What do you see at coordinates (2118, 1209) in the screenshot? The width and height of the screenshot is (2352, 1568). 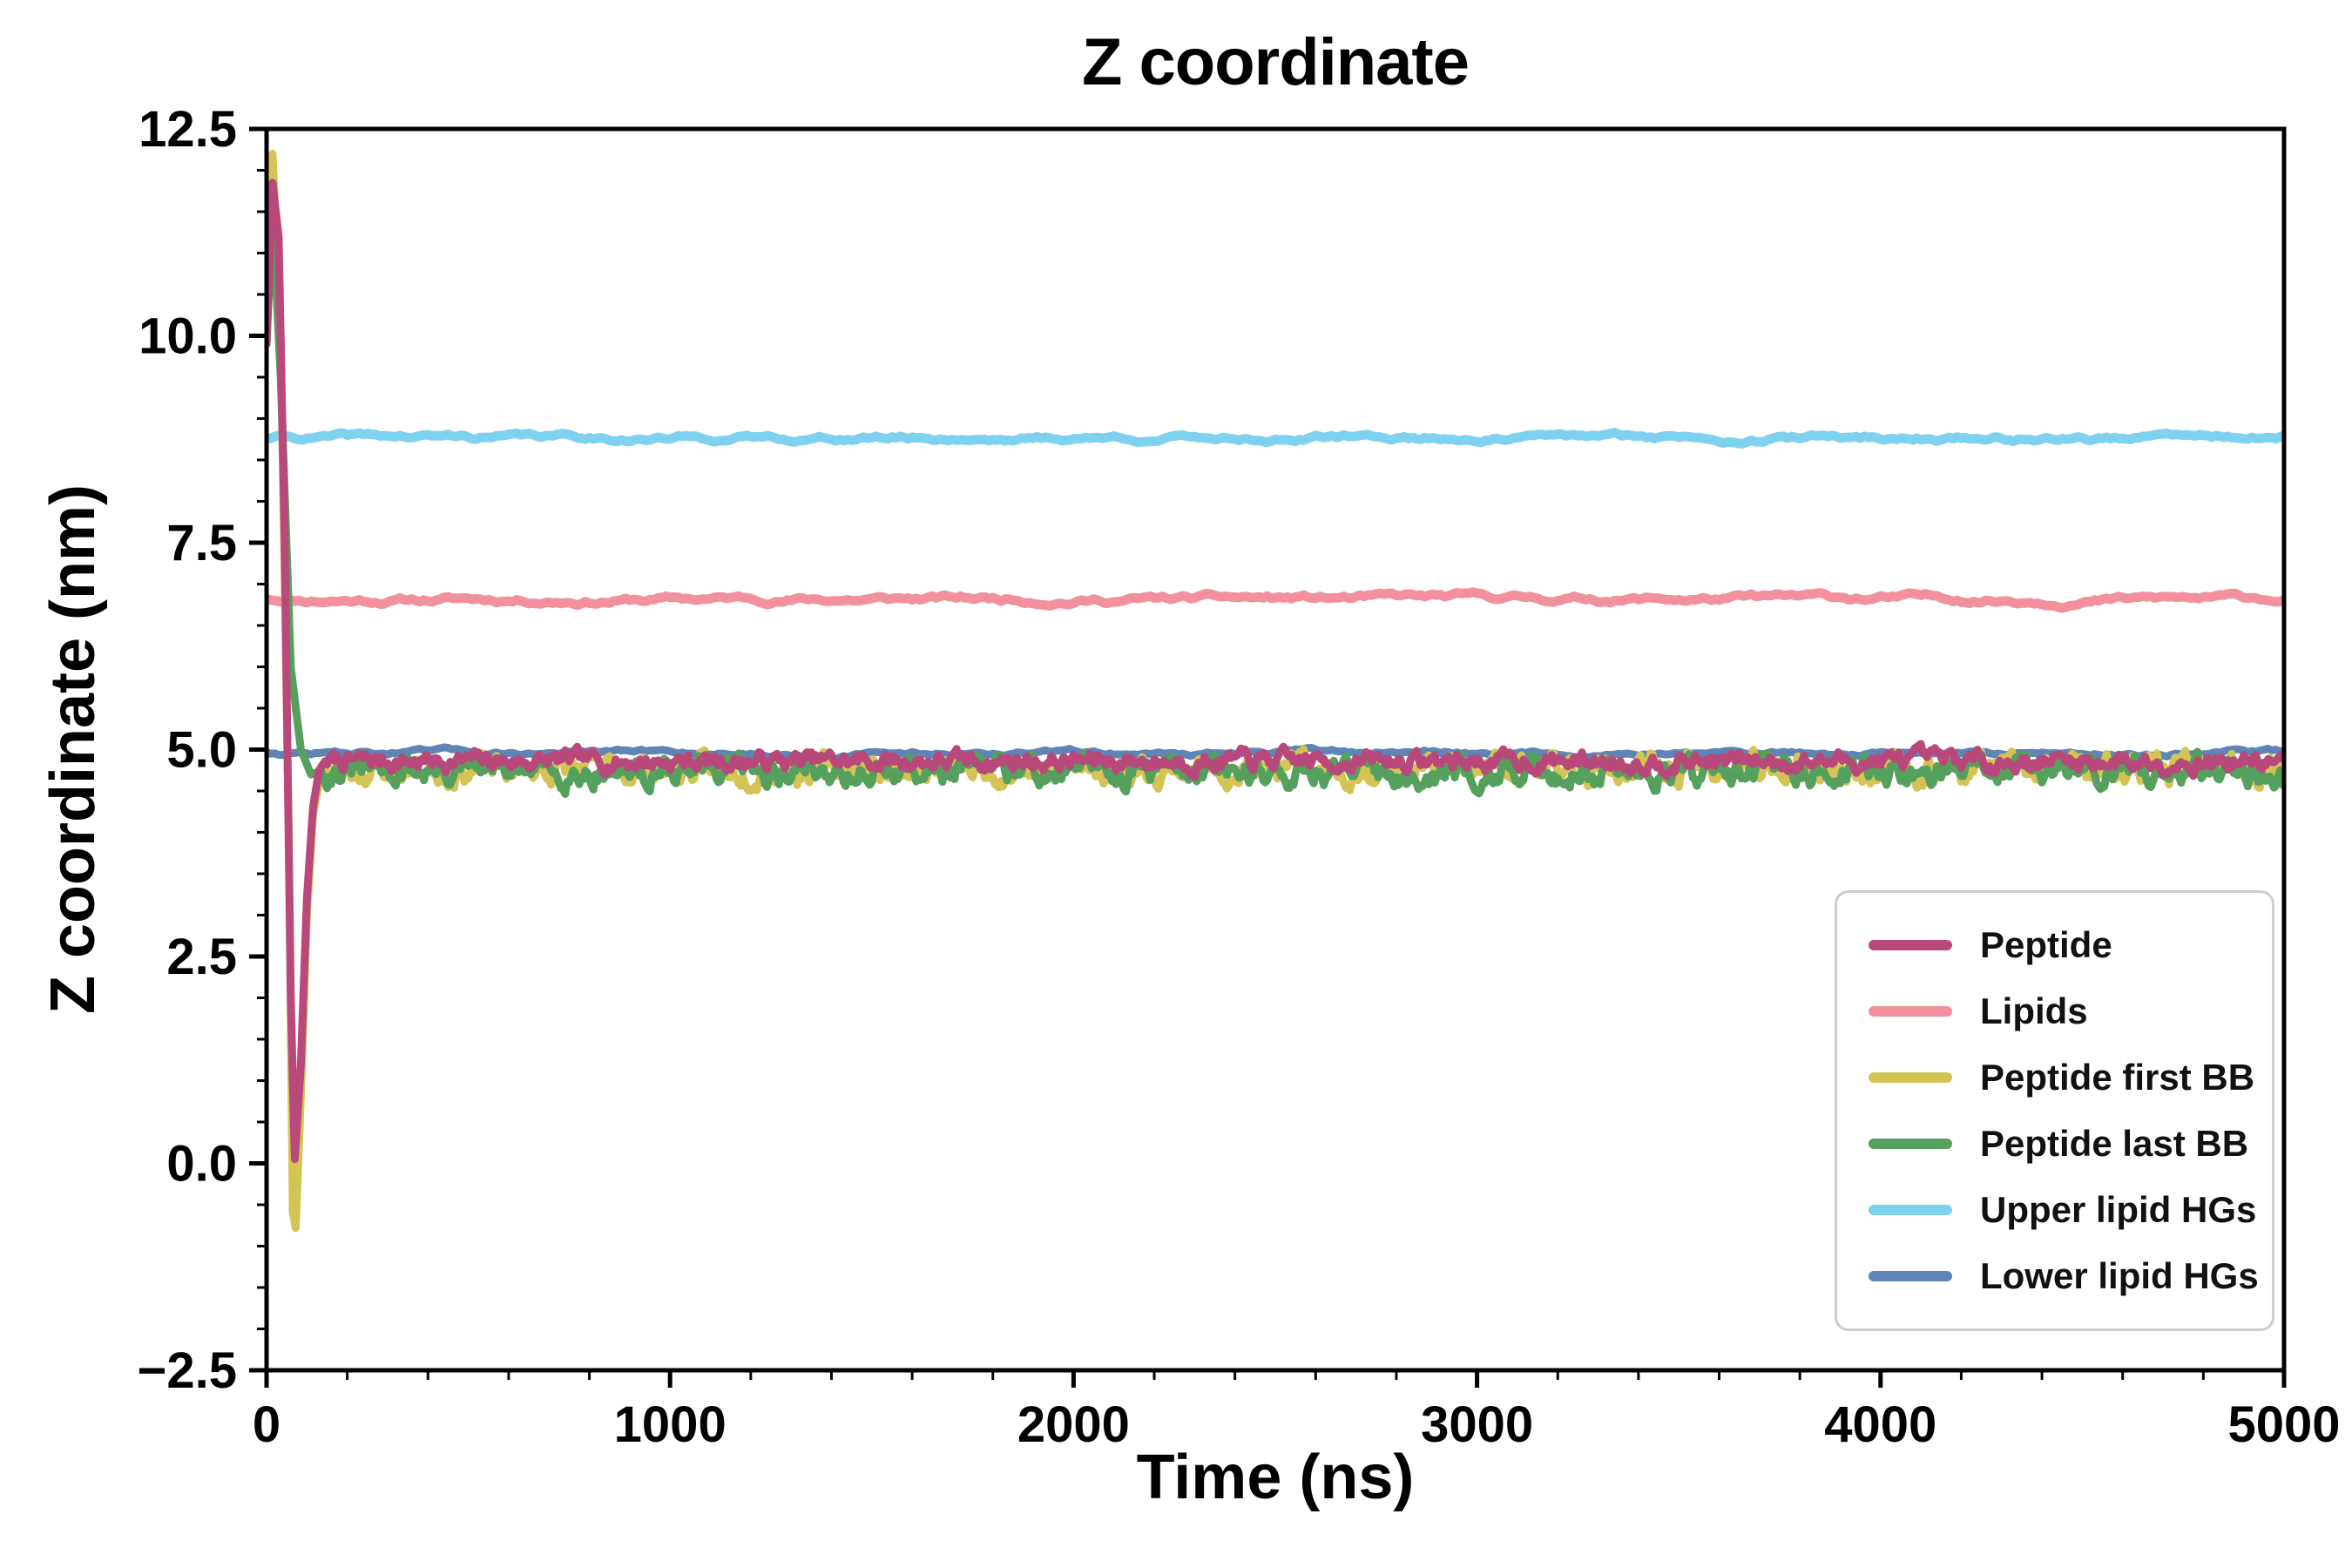 I see `legend-label: Upper lipid HGs` at bounding box center [2118, 1209].